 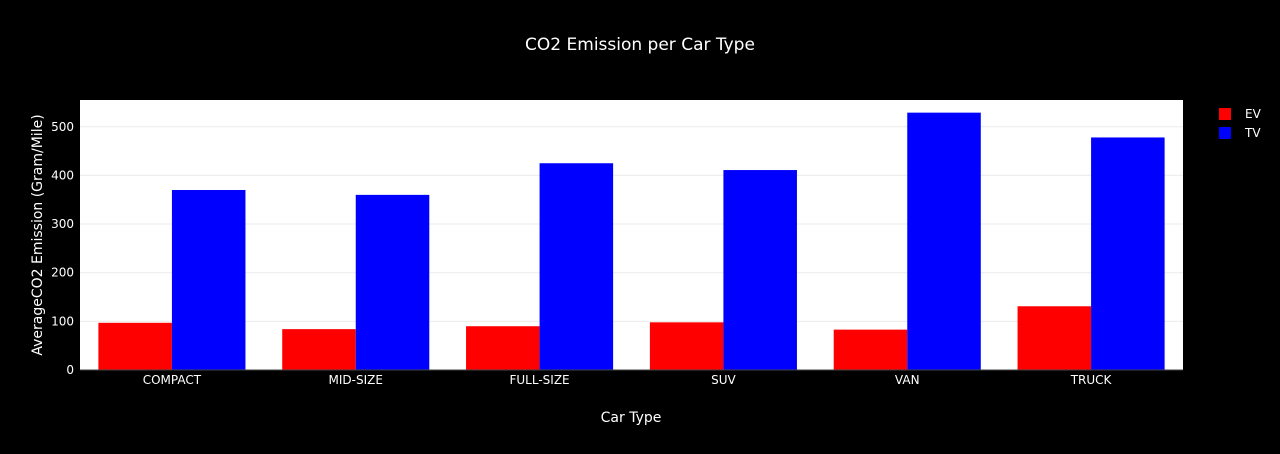 What do you see at coordinates (62, 321) in the screenshot?
I see `y-tick-label: 100` at bounding box center [62, 321].